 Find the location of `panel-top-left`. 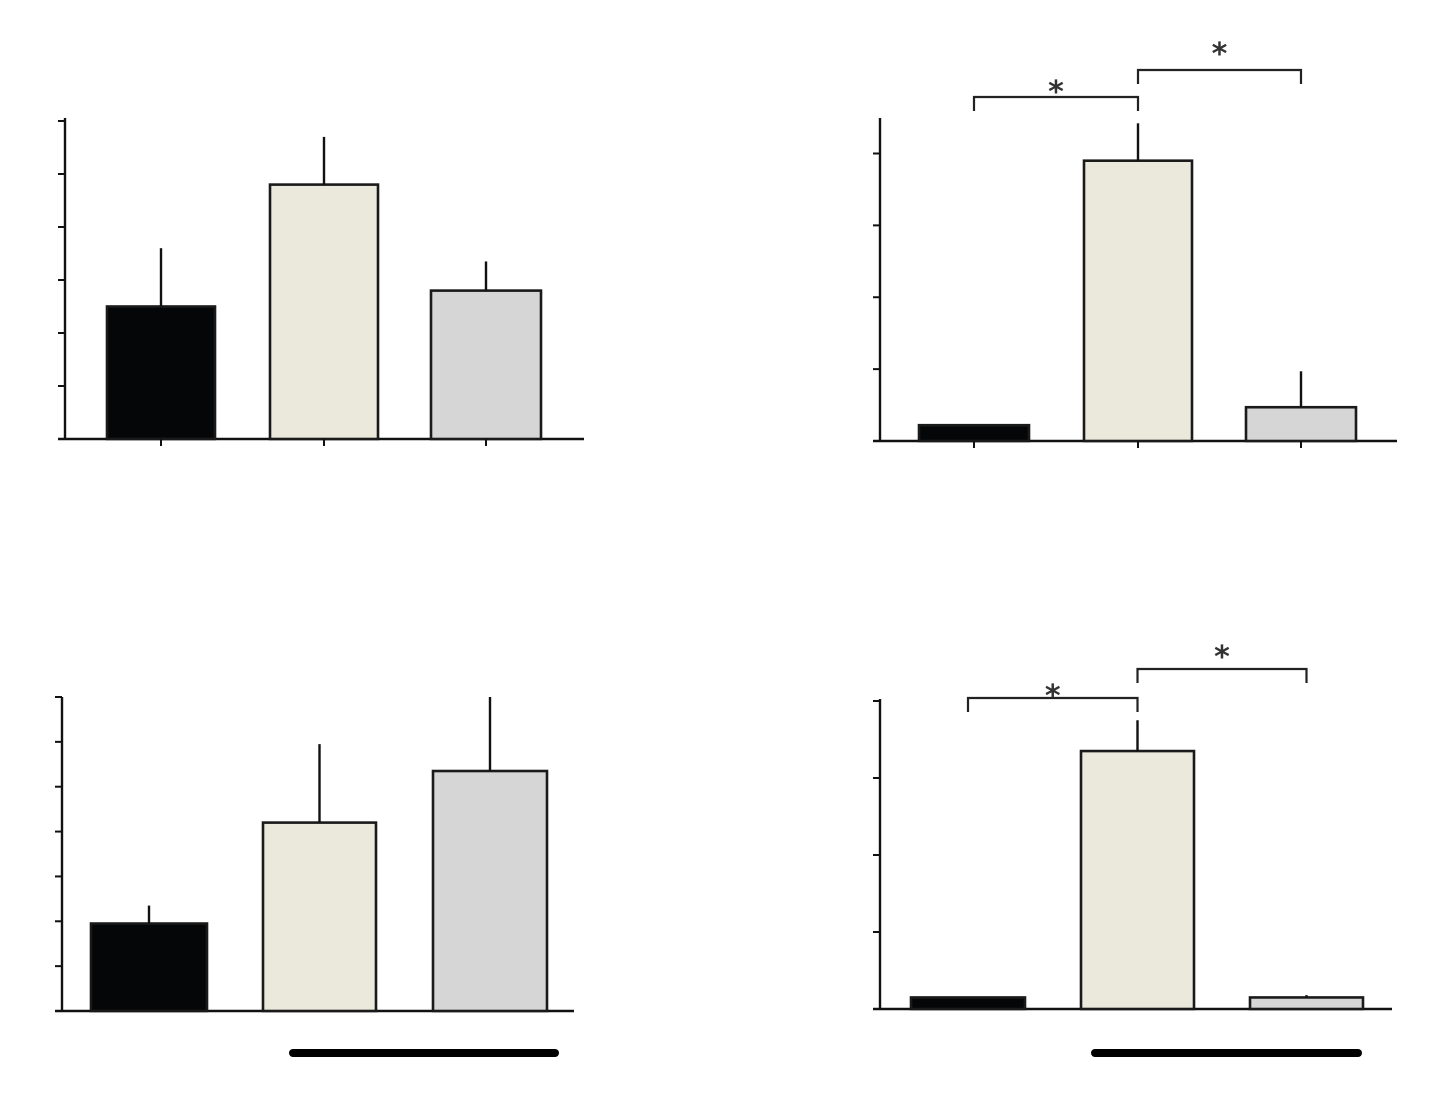

panel-top-left is located at coordinates (321, 282).